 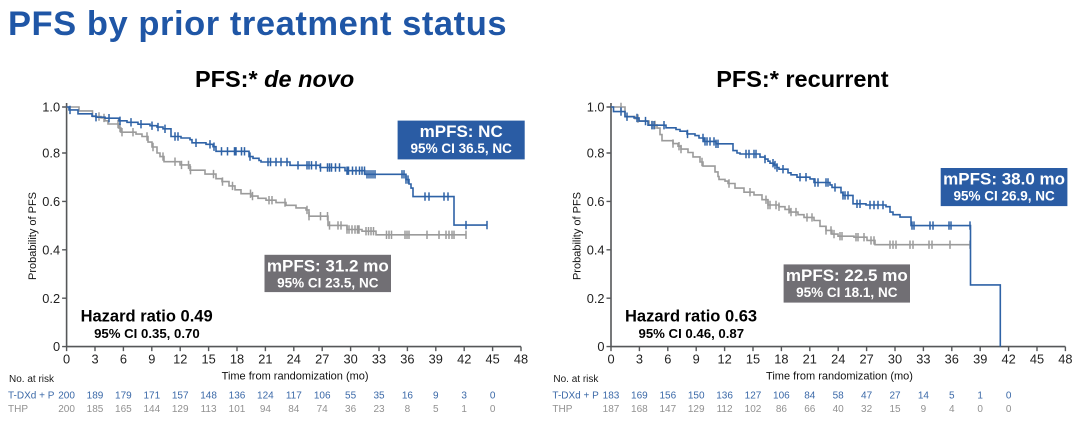 What do you see at coordinates (753, 395) in the screenshot?
I see `svg-text: 127` at bounding box center [753, 395].